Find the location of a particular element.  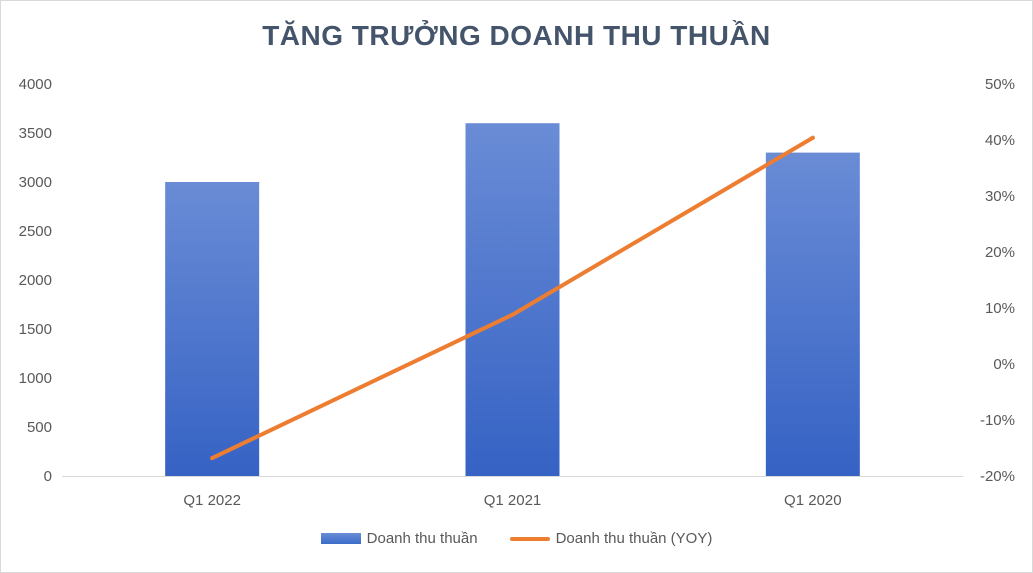

y-left-tick-label: 500 is located at coordinates (39, 427).